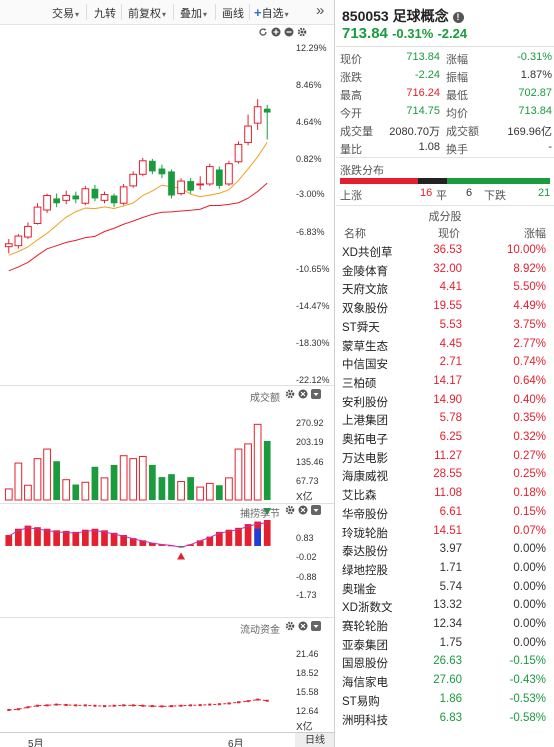 This screenshot has width=554, height=747. What do you see at coordinates (446, 419) in the screenshot?
I see `table-row: 上港集团 5.78 0.35%` at bounding box center [446, 419].